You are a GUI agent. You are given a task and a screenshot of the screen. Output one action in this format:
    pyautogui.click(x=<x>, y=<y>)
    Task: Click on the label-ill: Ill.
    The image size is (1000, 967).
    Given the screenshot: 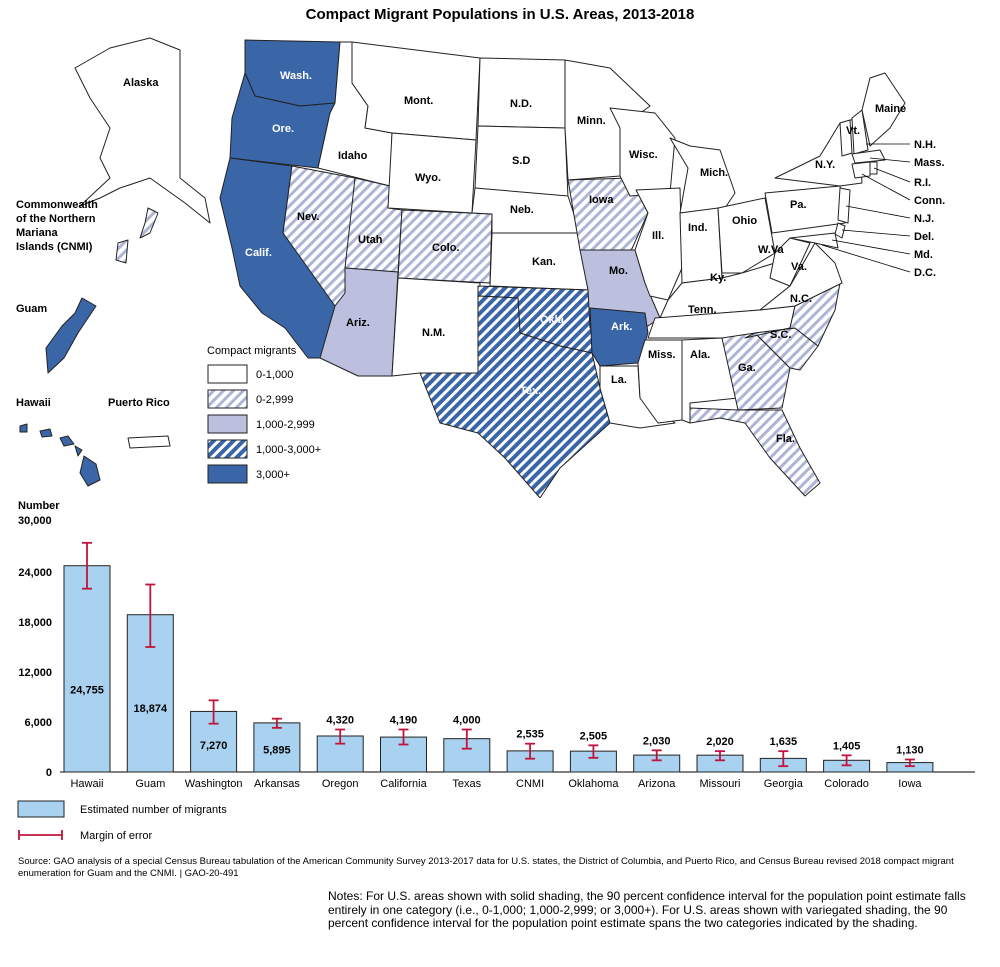 What is the action you would take?
    pyautogui.click(x=658, y=236)
    